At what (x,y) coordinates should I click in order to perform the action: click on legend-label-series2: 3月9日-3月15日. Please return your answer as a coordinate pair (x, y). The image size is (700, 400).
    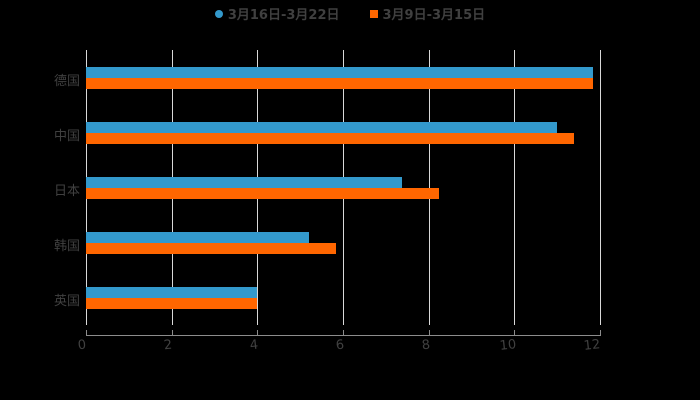
    Looking at the image, I should click on (434, 15).